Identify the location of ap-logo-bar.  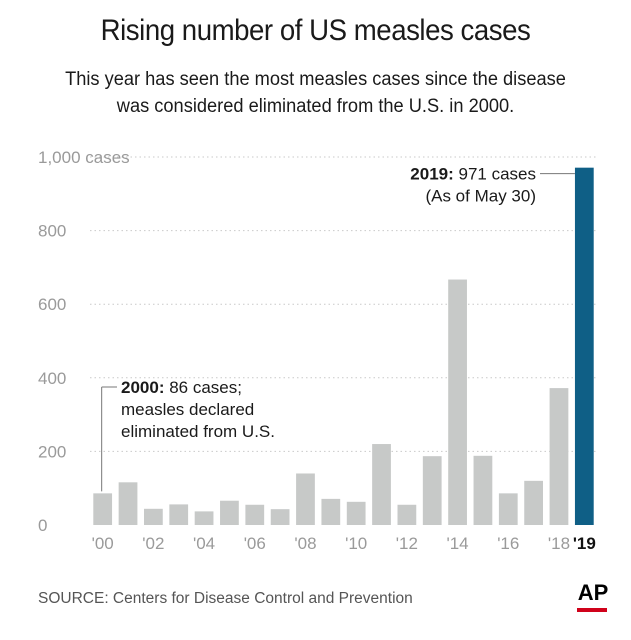
(592, 610).